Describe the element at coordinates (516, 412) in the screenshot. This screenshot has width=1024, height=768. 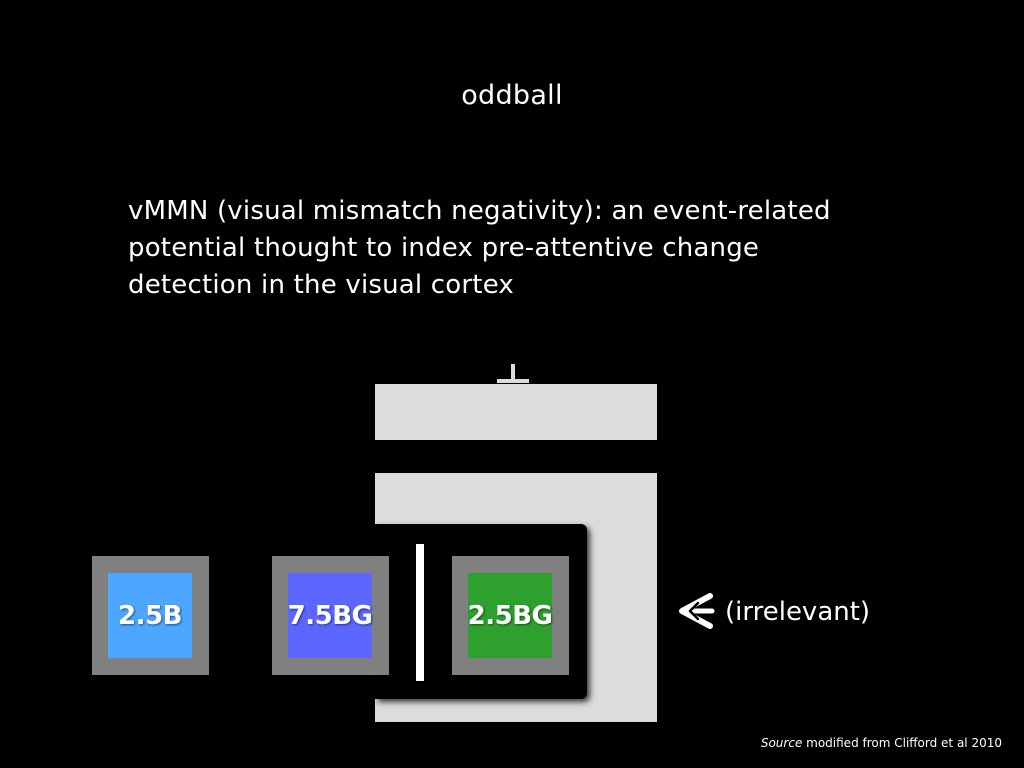
I see `upper-gray-bar` at that location.